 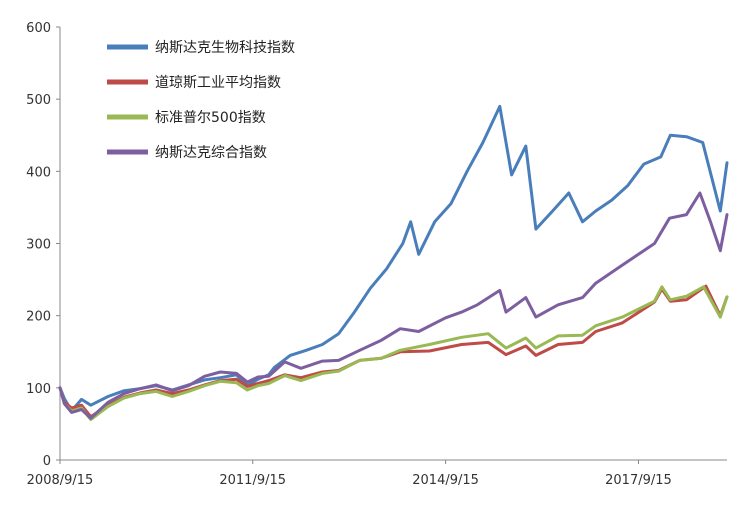 What do you see at coordinates (210, 118) in the screenshot?
I see `legend-label-3: 标准普尔500指数` at bounding box center [210, 118].